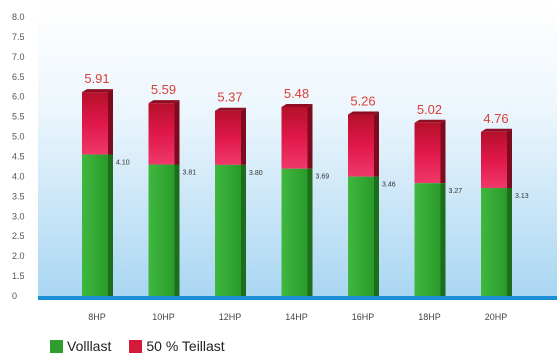  Describe the element at coordinates (18, 256) in the screenshot. I see `y-tick-label: 2.0` at that location.